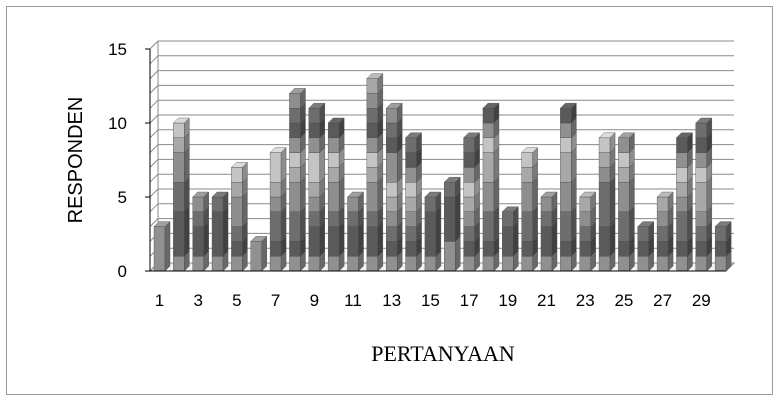 Image resolution: width=781 pixels, height=401 pixels. I want to click on x-tick-label: 19, so click(507, 300).